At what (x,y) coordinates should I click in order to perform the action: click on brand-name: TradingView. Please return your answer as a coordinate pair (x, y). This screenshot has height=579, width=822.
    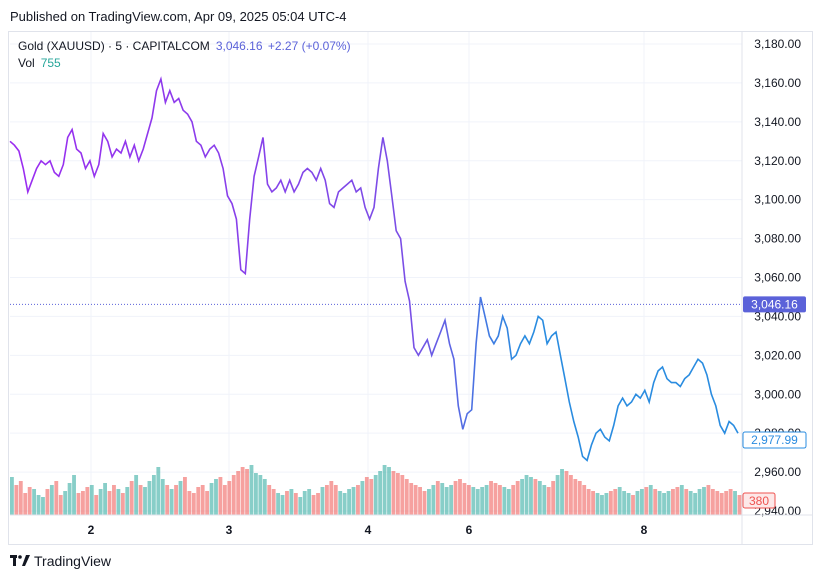
    Looking at the image, I should click on (73, 561).